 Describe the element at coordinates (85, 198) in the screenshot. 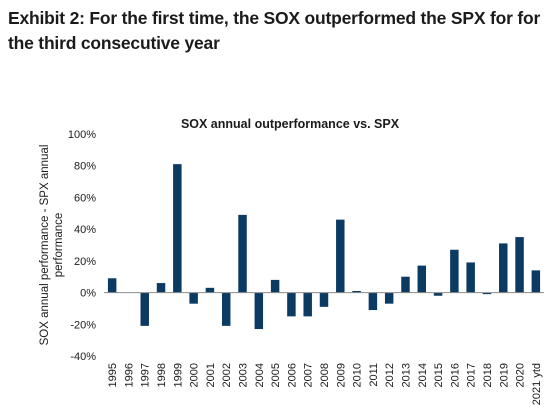

I see `y-tick-label: 60%` at that location.